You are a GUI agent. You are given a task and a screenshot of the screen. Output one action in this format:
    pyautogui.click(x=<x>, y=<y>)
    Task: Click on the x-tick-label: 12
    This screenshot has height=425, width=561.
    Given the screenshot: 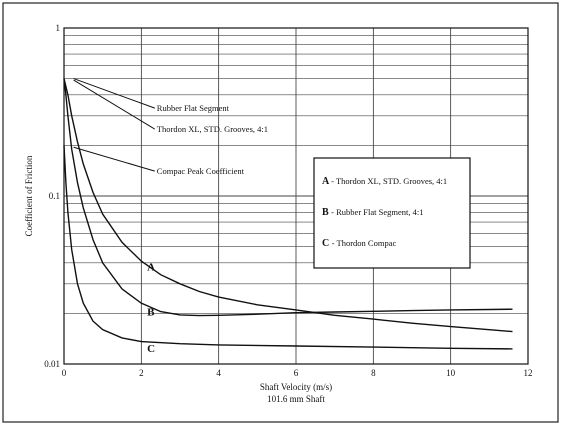 What is the action you would take?
    pyautogui.click(x=528, y=373)
    